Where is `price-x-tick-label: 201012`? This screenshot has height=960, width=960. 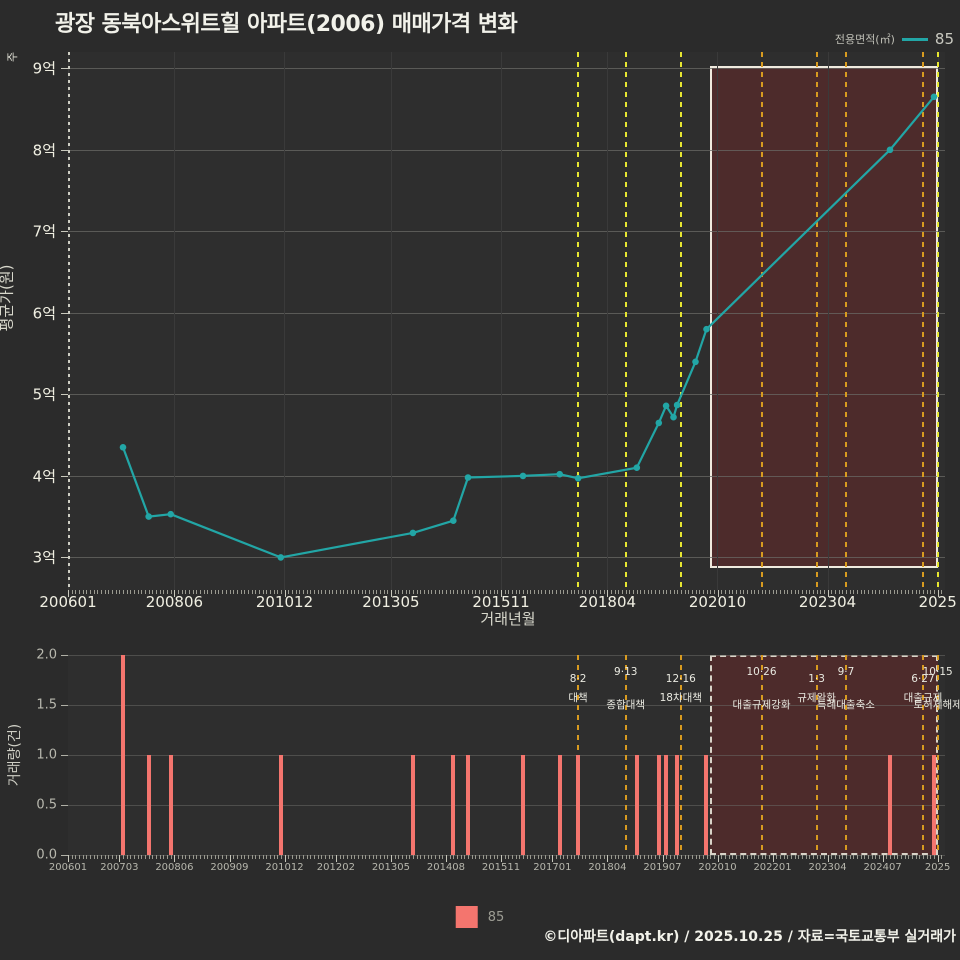
price-x-tick-label: 201012 is located at coordinates (284, 602).